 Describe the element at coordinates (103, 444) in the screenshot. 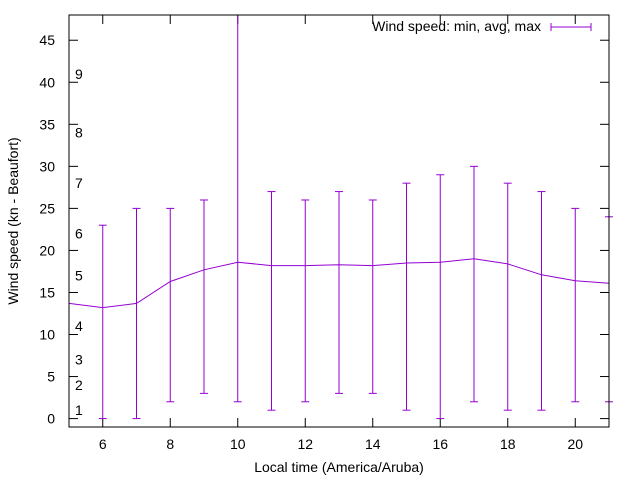

I see `x-tick-label: 6` at that location.